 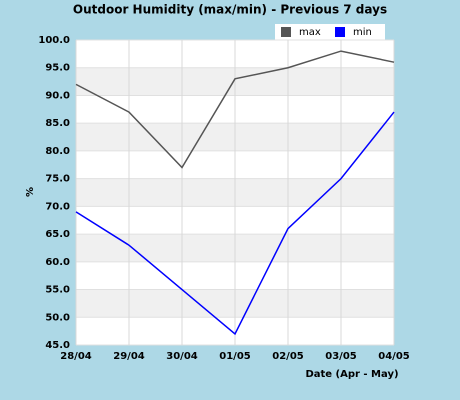 What do you see at coordinates (129, 356) in the screenshot?
I see `x-tick-label: 29/04` at bounding box center [129, 356].